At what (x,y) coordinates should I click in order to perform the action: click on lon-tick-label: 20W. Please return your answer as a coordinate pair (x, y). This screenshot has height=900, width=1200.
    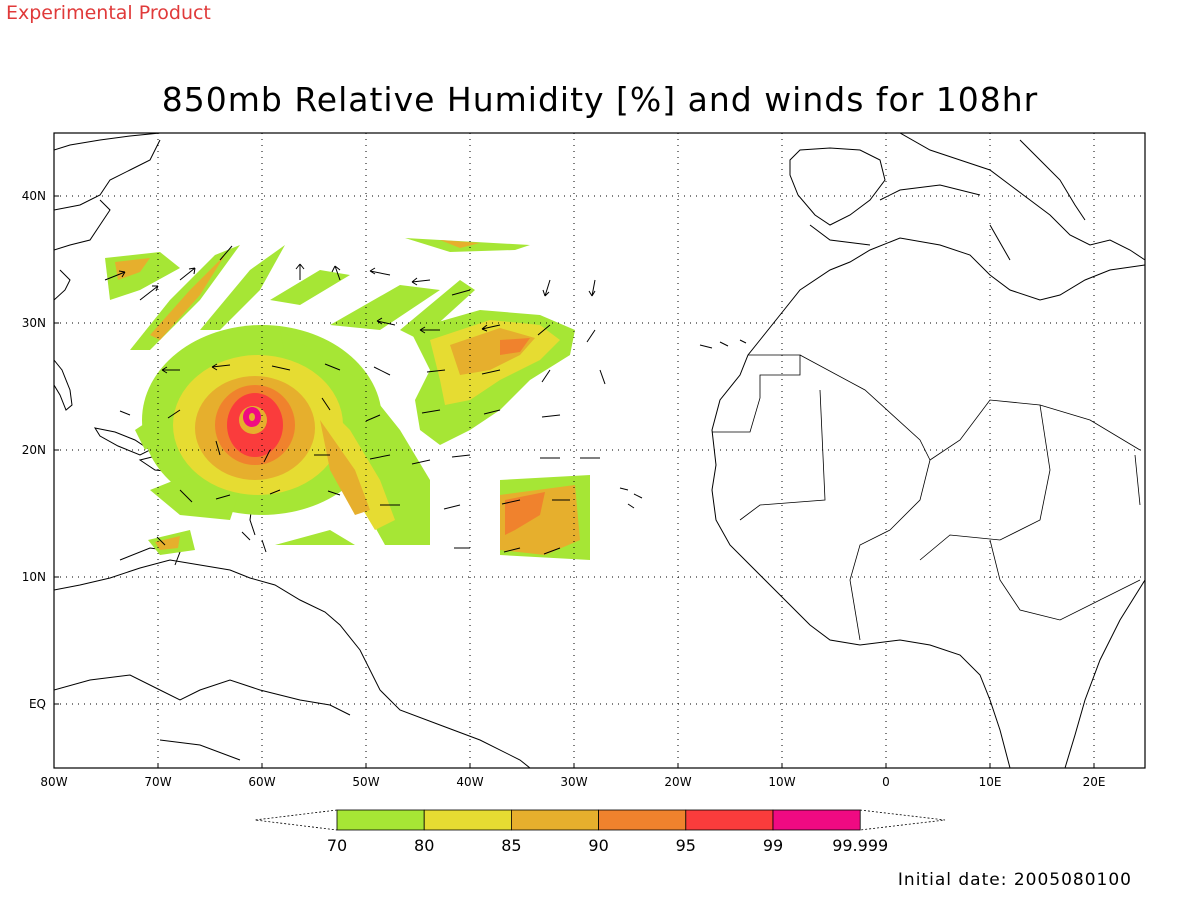
    Looking at the image, I should click on (677, 782).